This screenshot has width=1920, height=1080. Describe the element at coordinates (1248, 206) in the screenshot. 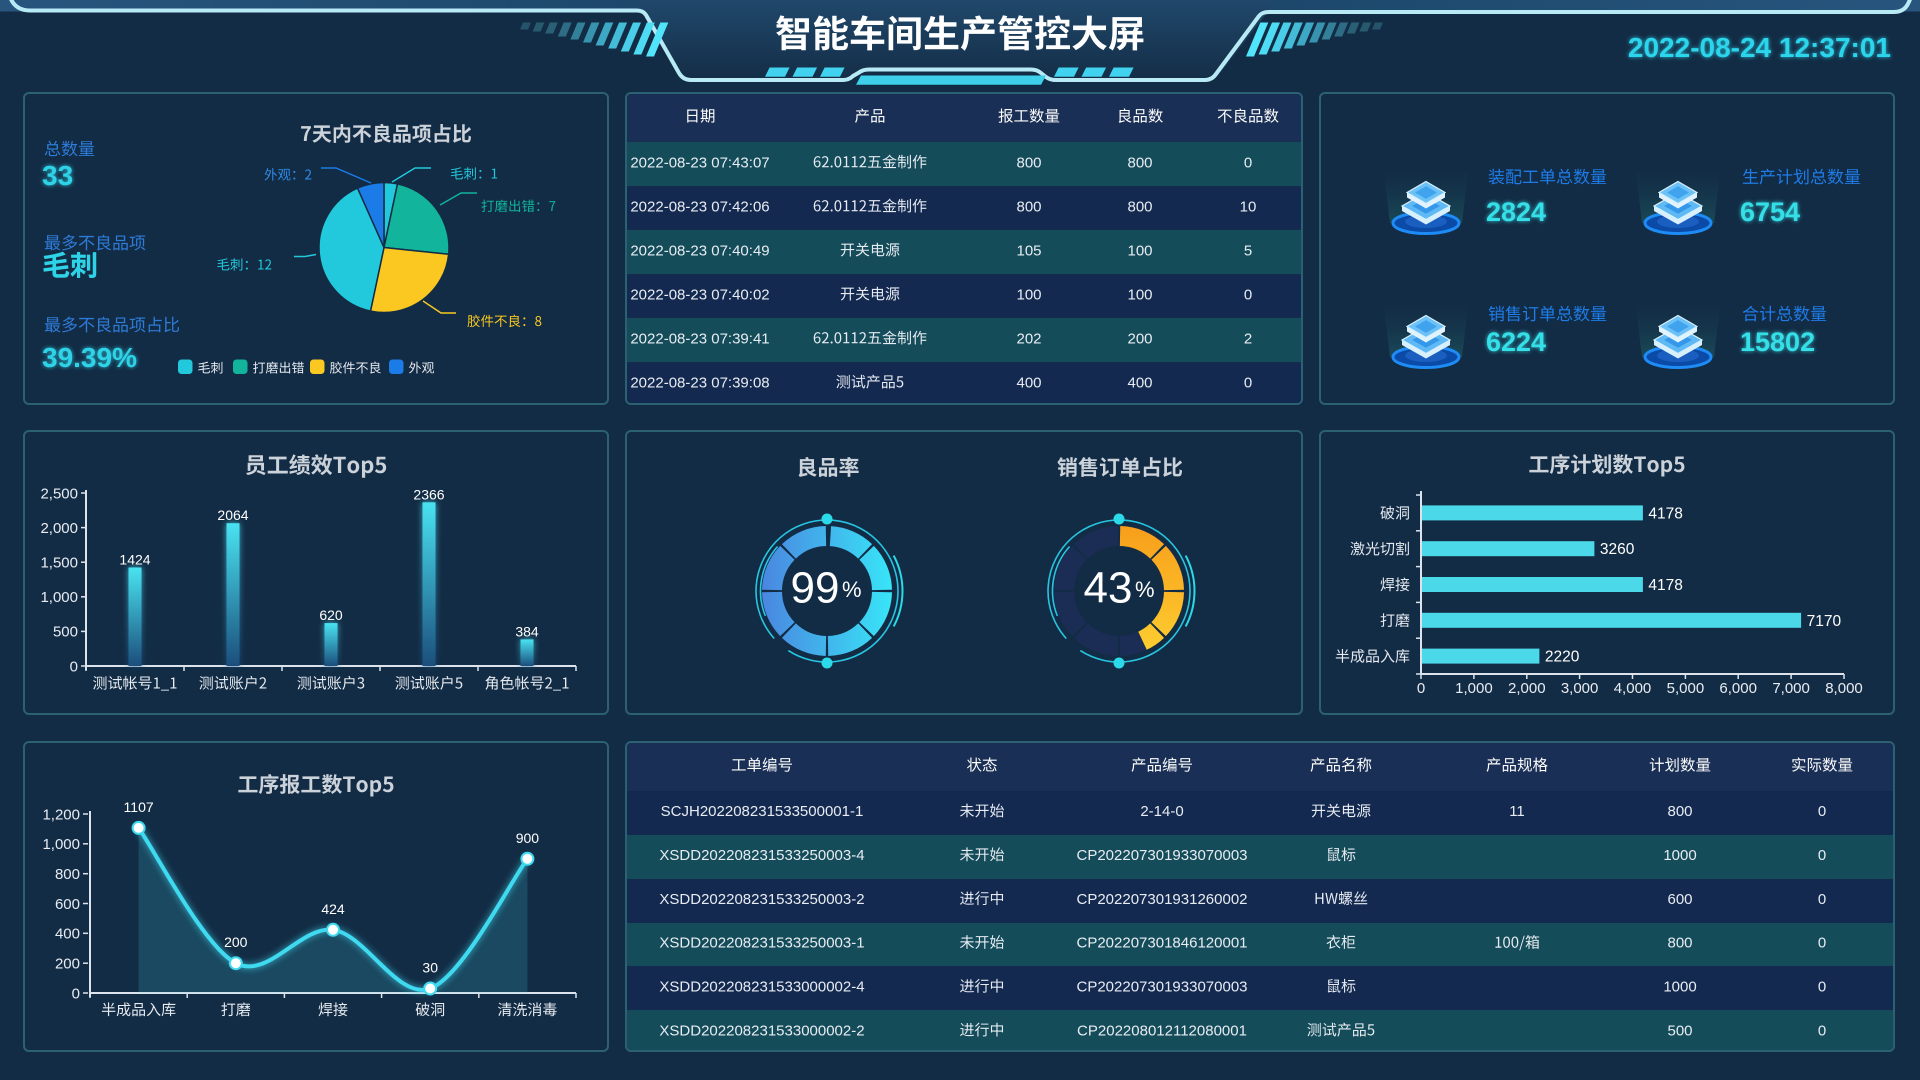

I see `svg-text: 10` at that location.